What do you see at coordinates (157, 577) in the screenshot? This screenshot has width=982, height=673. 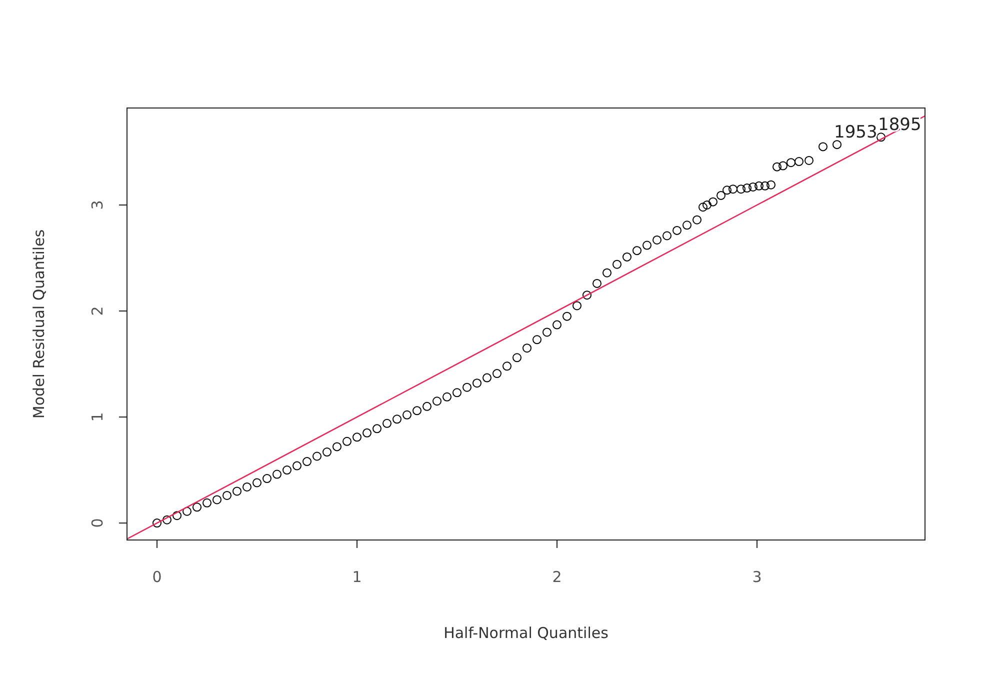 I see `x-tick-label: 0` at bounding box center [157, 577].